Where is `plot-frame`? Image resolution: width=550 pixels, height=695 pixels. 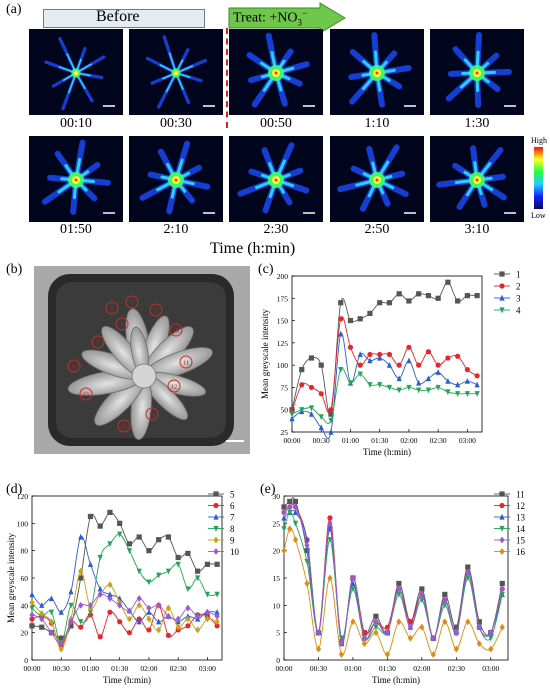 plot-frame is located at coordinates (127, 578).